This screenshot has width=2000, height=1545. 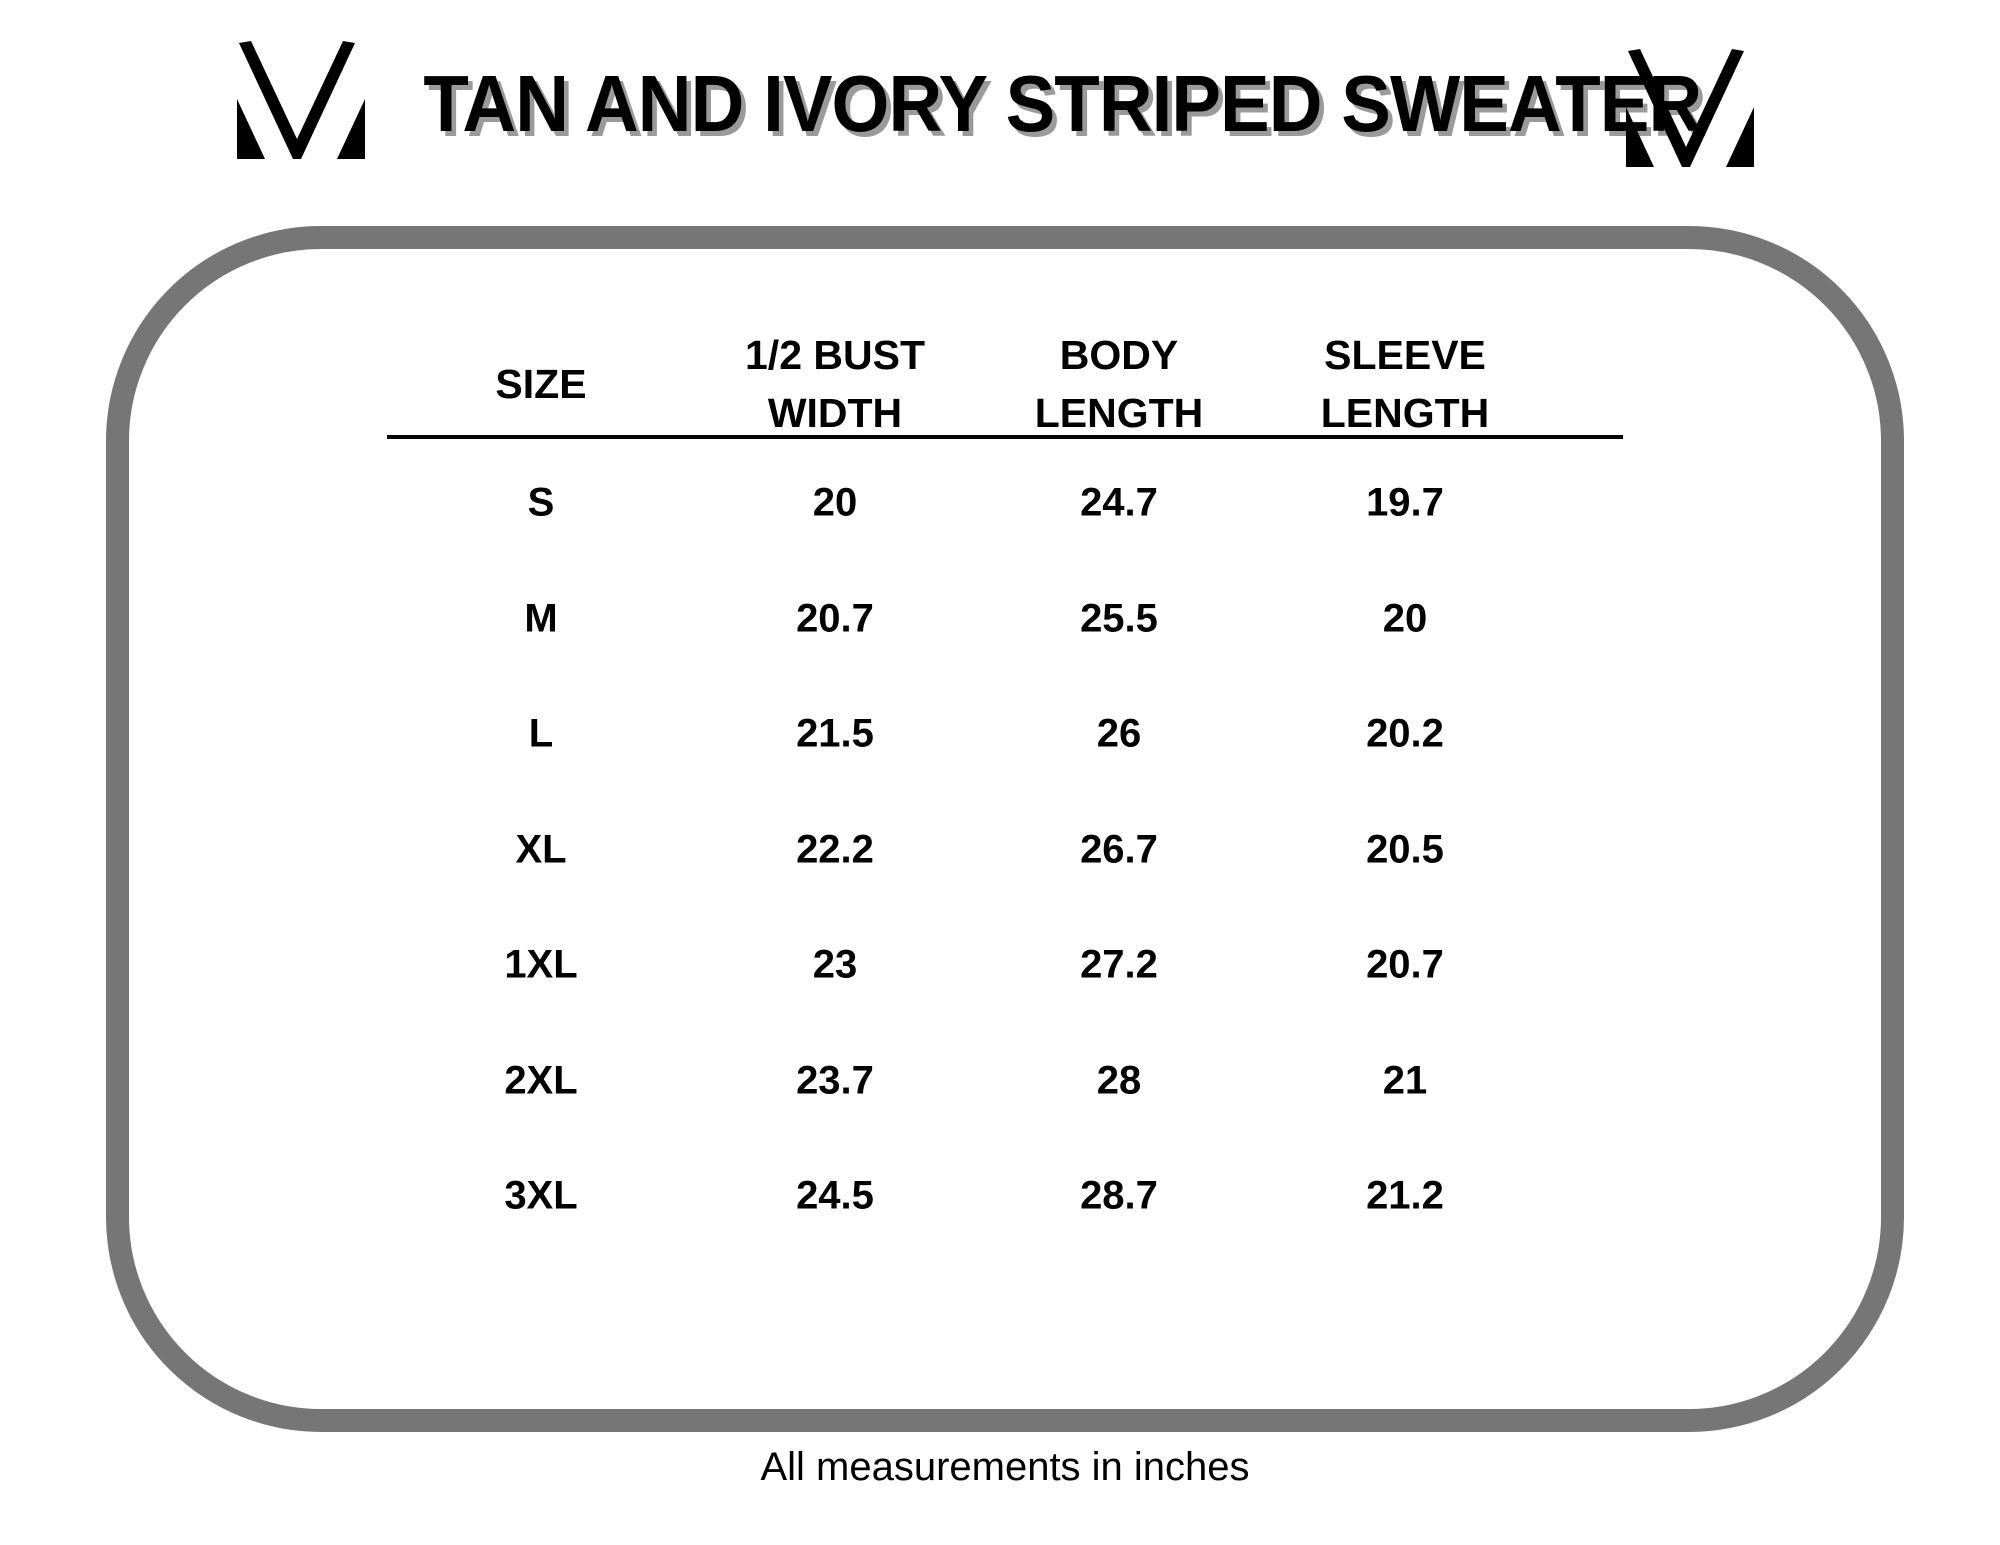 I want to click on column-header-sleeve-length: SLEEVE LENGTH, so click(x=1405, y=384).